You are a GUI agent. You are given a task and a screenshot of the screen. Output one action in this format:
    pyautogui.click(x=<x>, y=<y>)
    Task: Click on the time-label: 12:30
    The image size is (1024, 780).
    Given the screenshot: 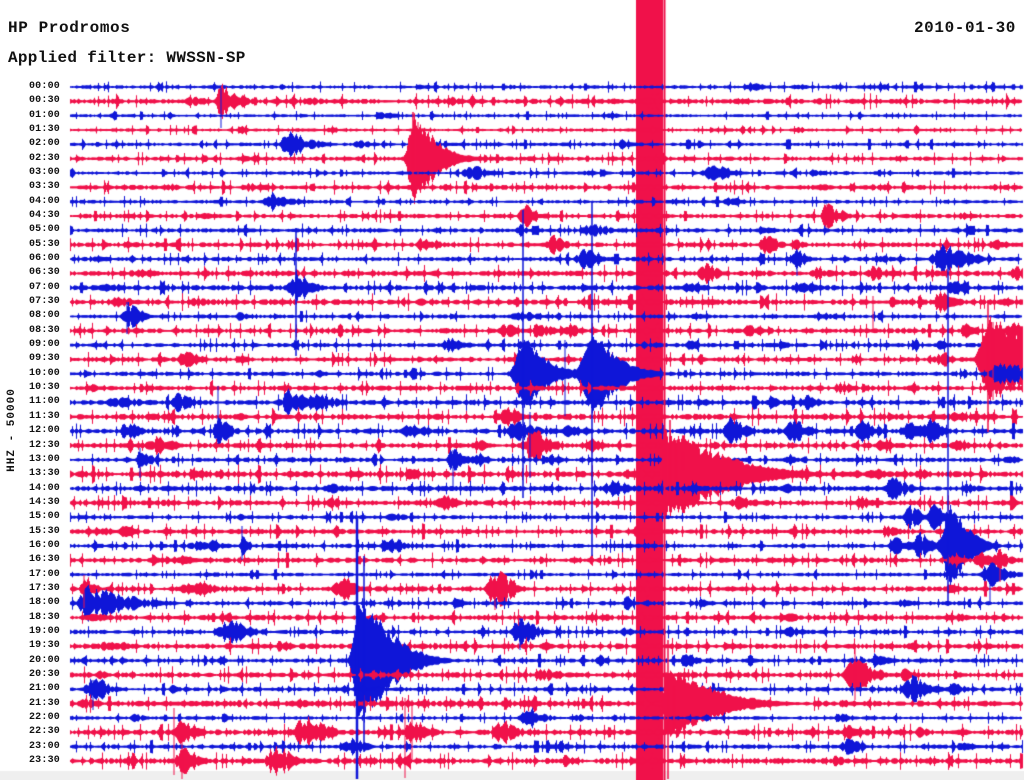 What is the action you would take?
    pyautogui.click(x=44, y=445)
    